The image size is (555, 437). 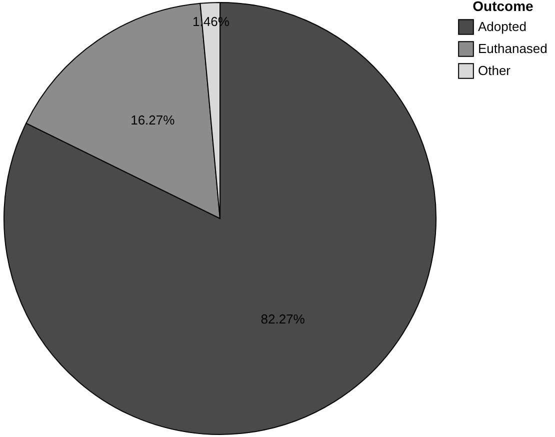 What do you see at coordinates (513, 48) in the screenshot?
I see `legend-label: Euthanased` at bounding box center [513, 48].